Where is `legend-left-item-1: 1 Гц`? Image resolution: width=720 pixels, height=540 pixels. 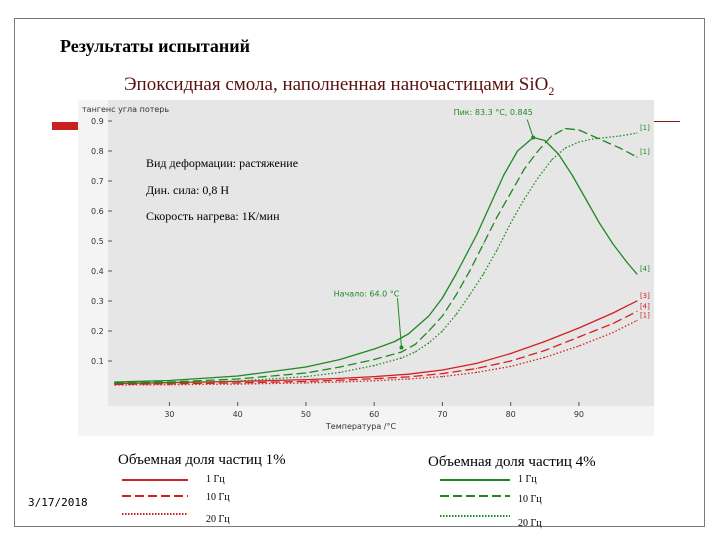
legend-left-item-1: 1 Гц is located at coordinates (215, 479).